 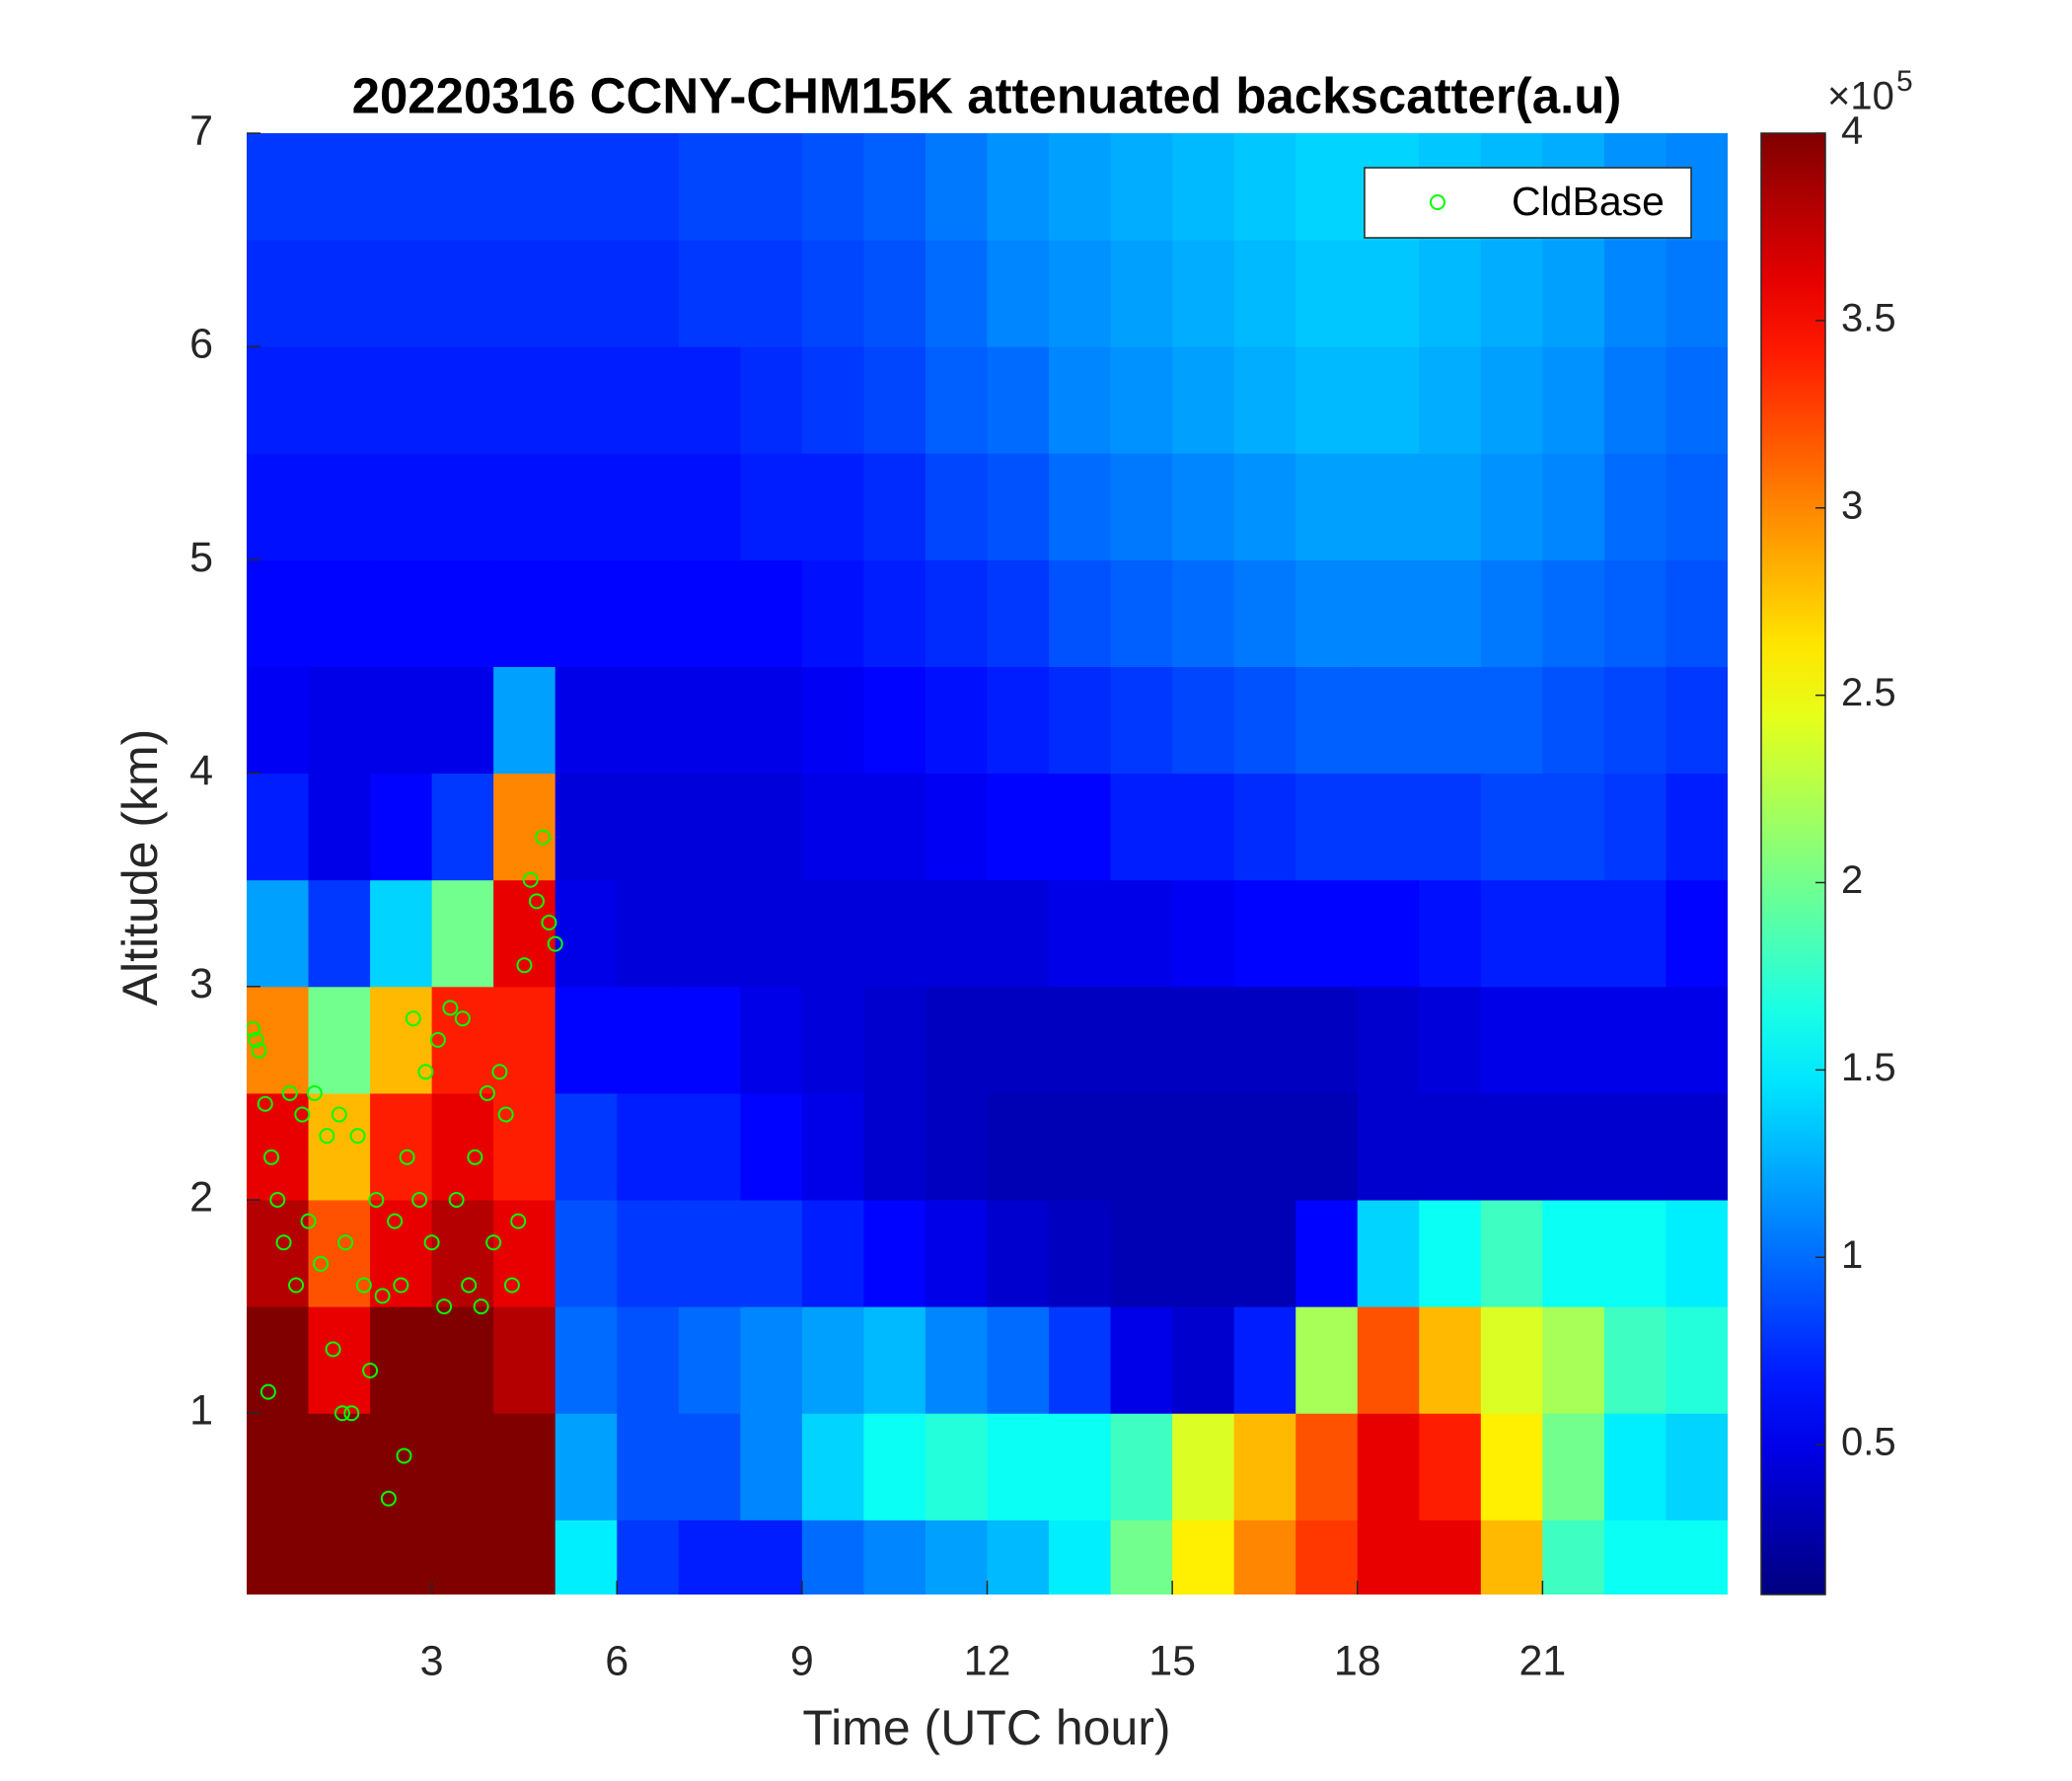 I want to click on scatter-series, so click(x=405, y=1168).